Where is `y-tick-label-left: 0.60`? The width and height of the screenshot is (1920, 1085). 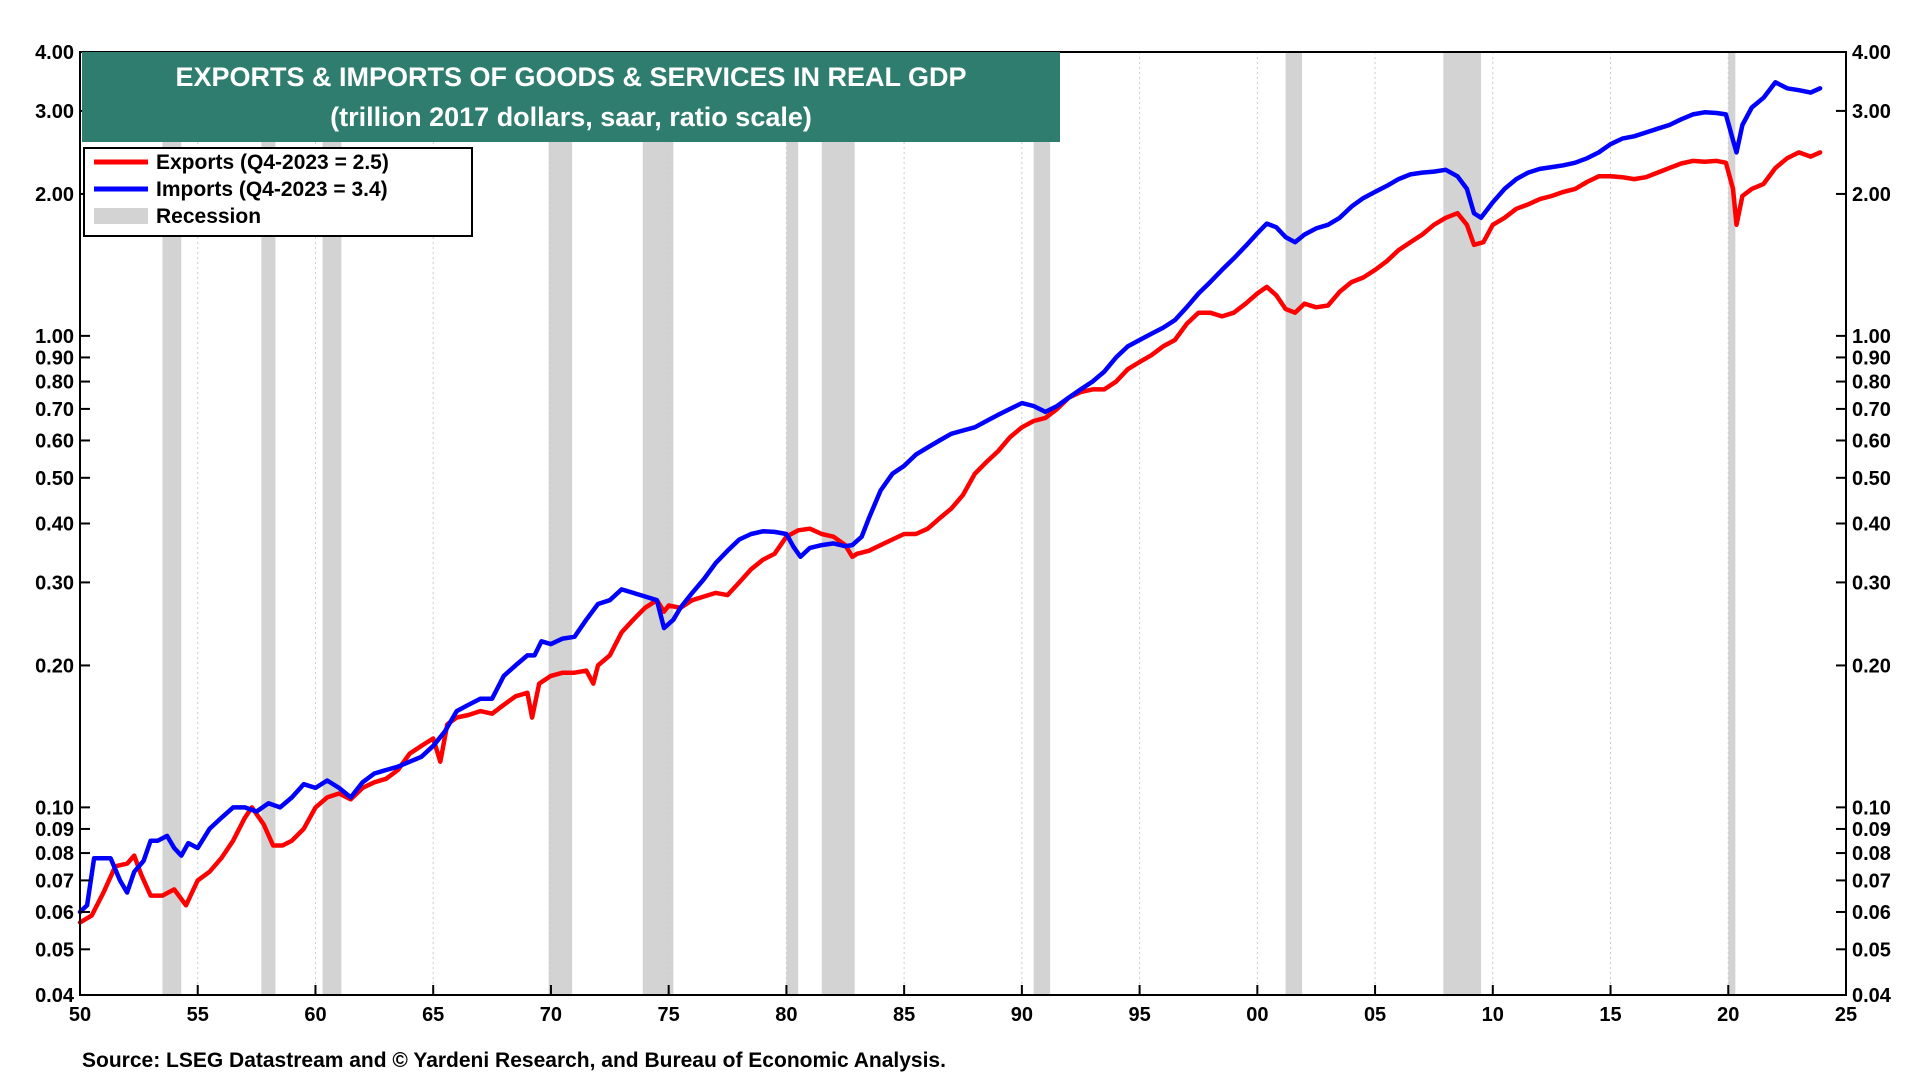 y-tick-label-left: 0.60 is located at coordinates (54, 441).